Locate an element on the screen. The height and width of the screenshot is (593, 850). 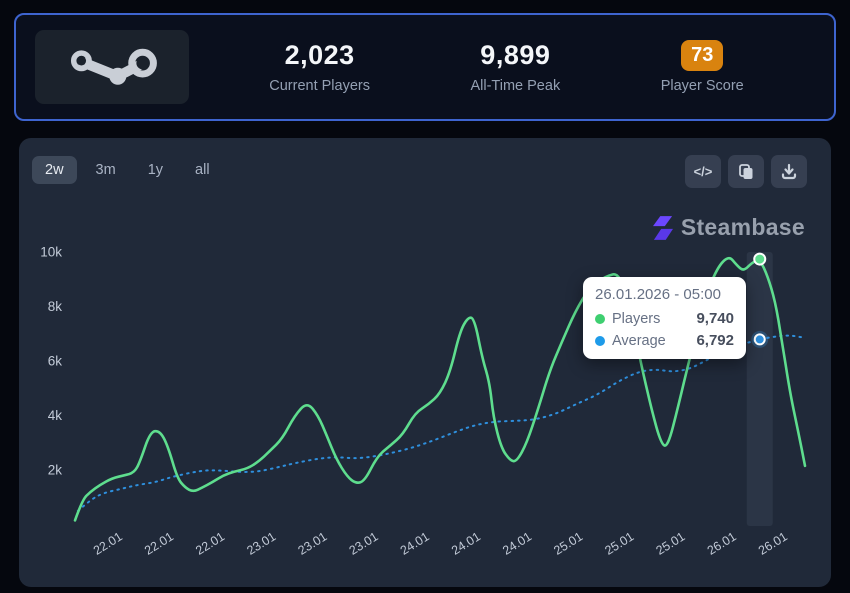
tooltip-row-average: Average 6,792 is located at coordinates (664, 340).